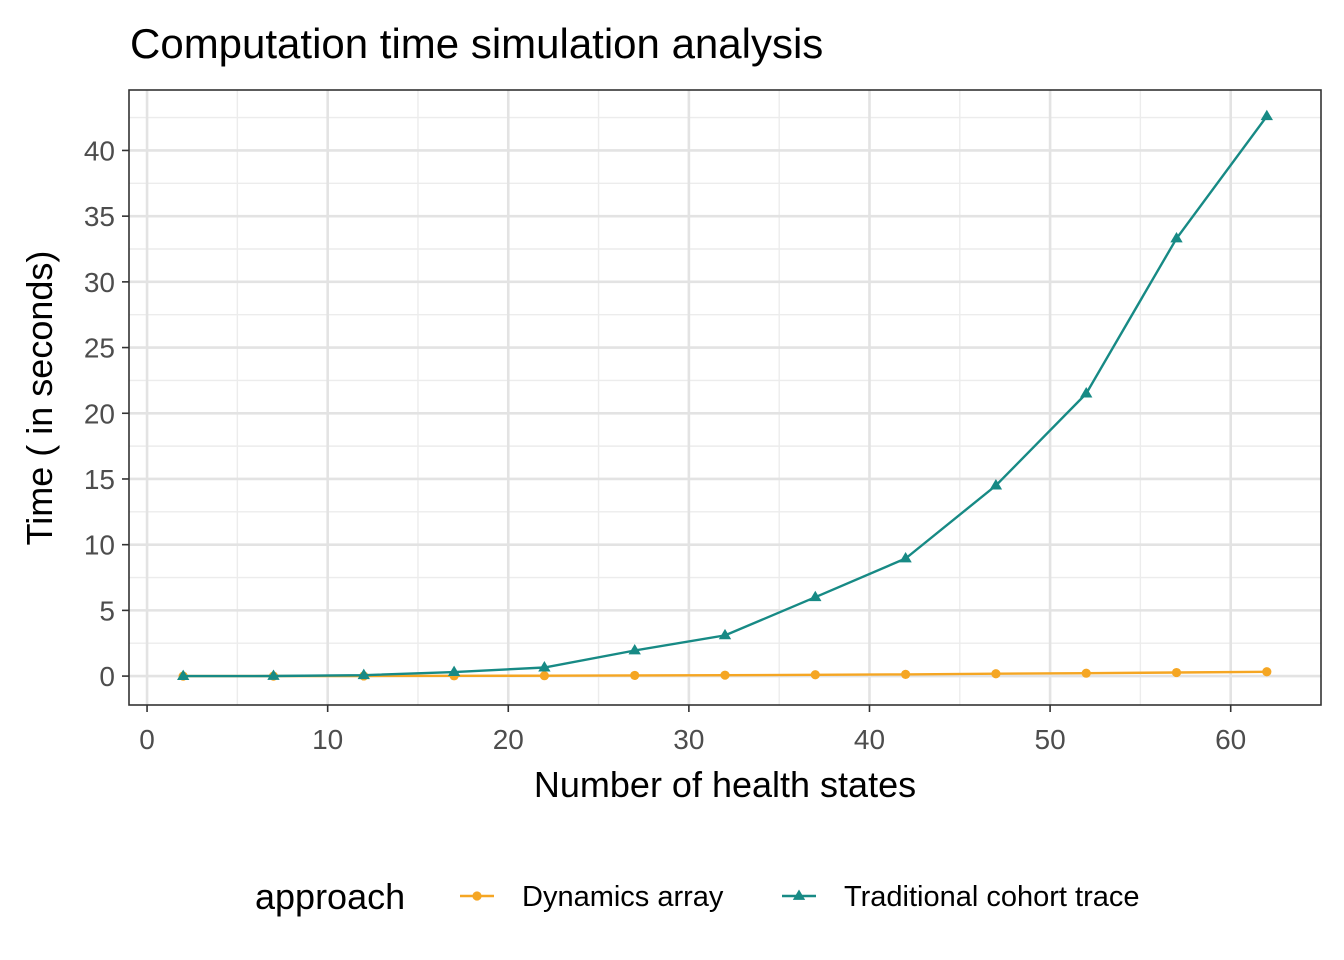 This screenshot has height=960, width=1344. What do you see at coordinates (1230, 739) in the screenshot?
I see `x-tick-label: 60` at bounding box center [1230, 739].